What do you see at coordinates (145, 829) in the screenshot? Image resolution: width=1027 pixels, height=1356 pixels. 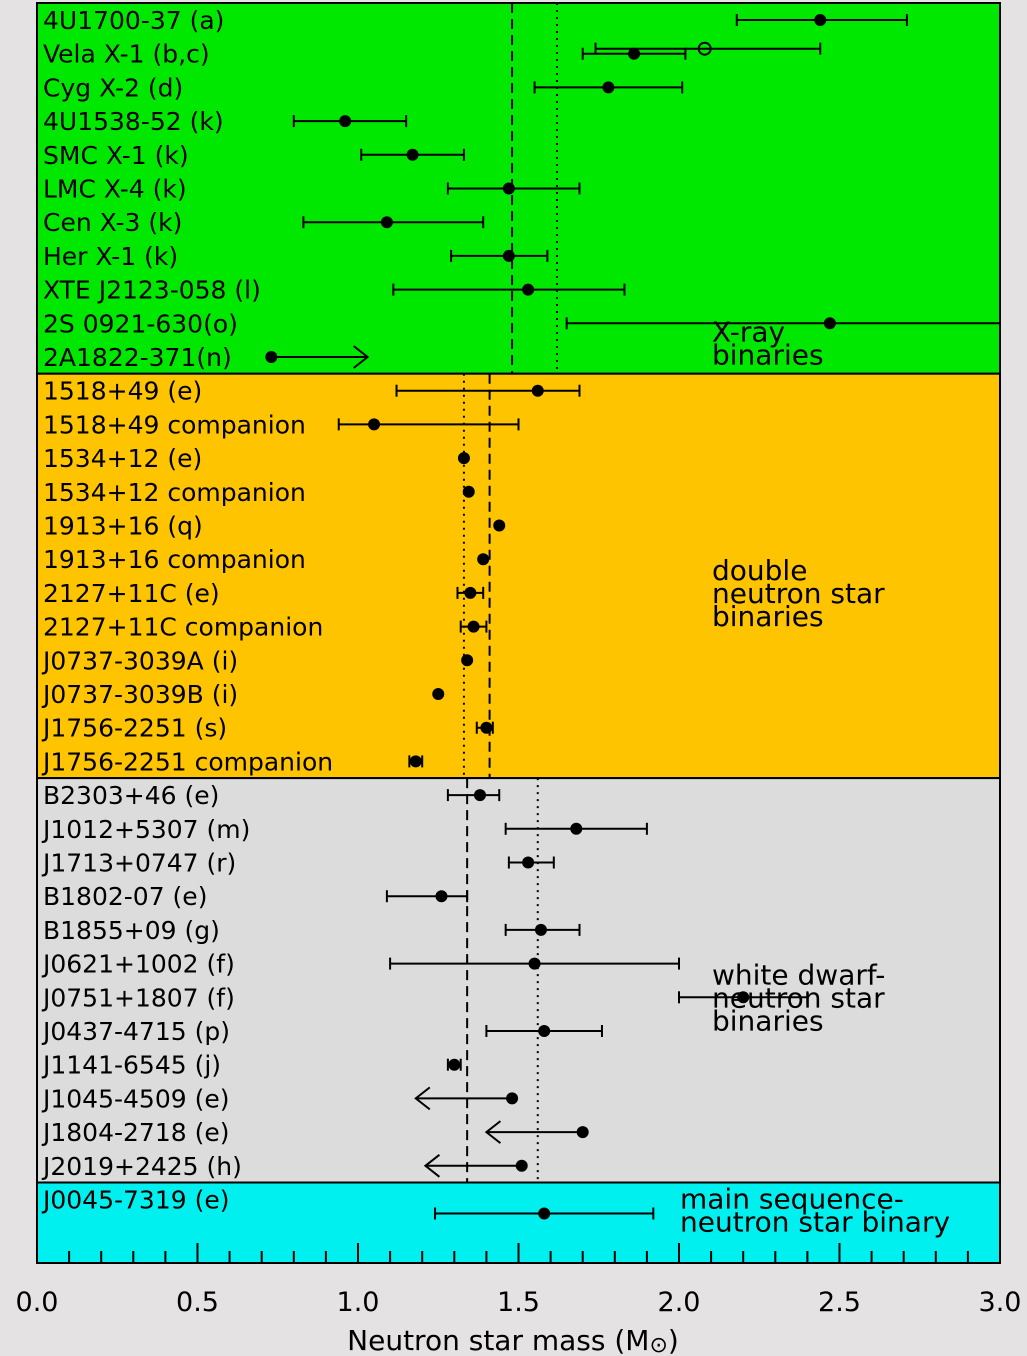 I see `row-label: J1012+5307 (m)` at bounding box center [145, 829].